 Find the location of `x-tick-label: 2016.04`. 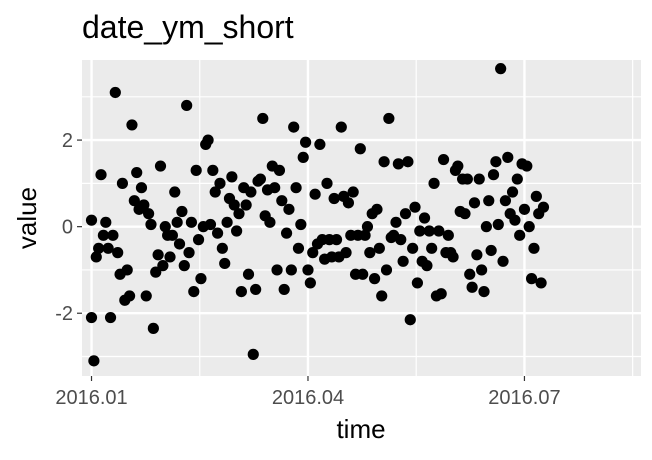

x-tick-label: 2016.04 is located at coordinates (308, 398).